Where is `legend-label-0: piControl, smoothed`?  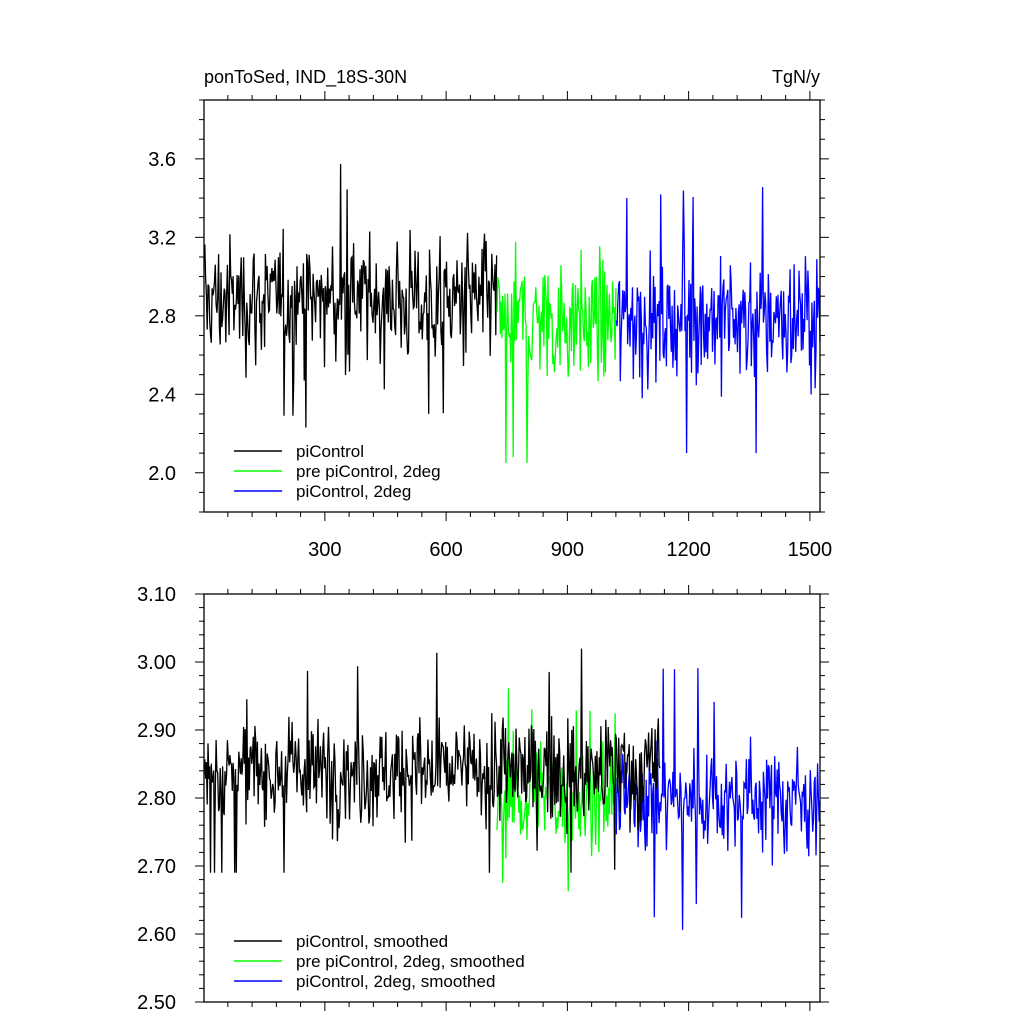
legend-label-0: piControl, smoothed is located at coordinates (372, 941).